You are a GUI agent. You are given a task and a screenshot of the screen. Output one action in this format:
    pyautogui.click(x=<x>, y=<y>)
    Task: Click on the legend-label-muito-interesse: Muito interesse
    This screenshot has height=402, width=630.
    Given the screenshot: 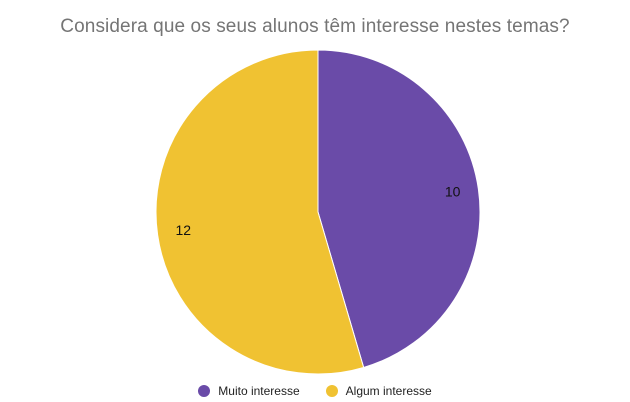 What is the action you would take?
    pyautogui.click(x=259, y=391)
    